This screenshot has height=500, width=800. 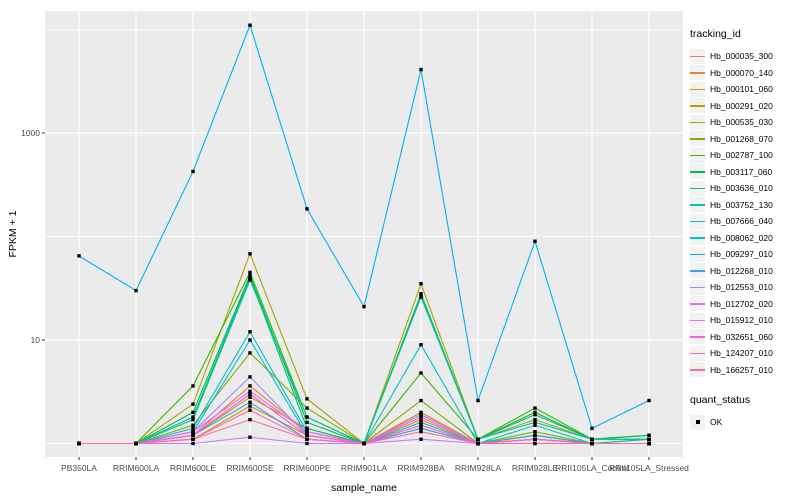 I want to click on legend-item-label: Hb_015912_010, so click(x=741, y=320).